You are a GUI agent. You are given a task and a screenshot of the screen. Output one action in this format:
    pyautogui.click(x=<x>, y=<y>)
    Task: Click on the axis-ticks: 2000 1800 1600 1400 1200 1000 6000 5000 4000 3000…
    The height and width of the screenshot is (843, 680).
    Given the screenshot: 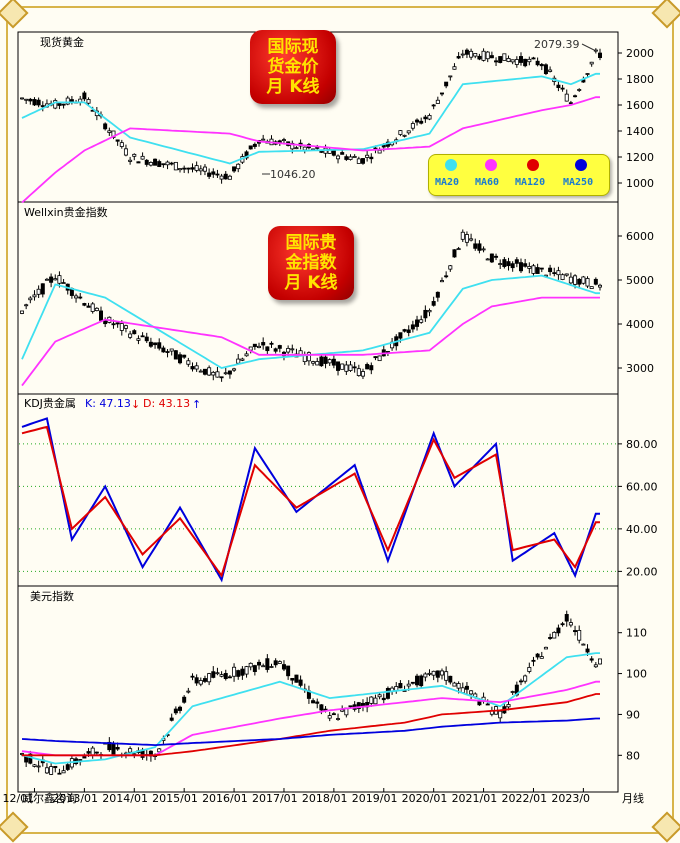 What is the action you would take?
    pyautogui.click(x=638, y=404)
    